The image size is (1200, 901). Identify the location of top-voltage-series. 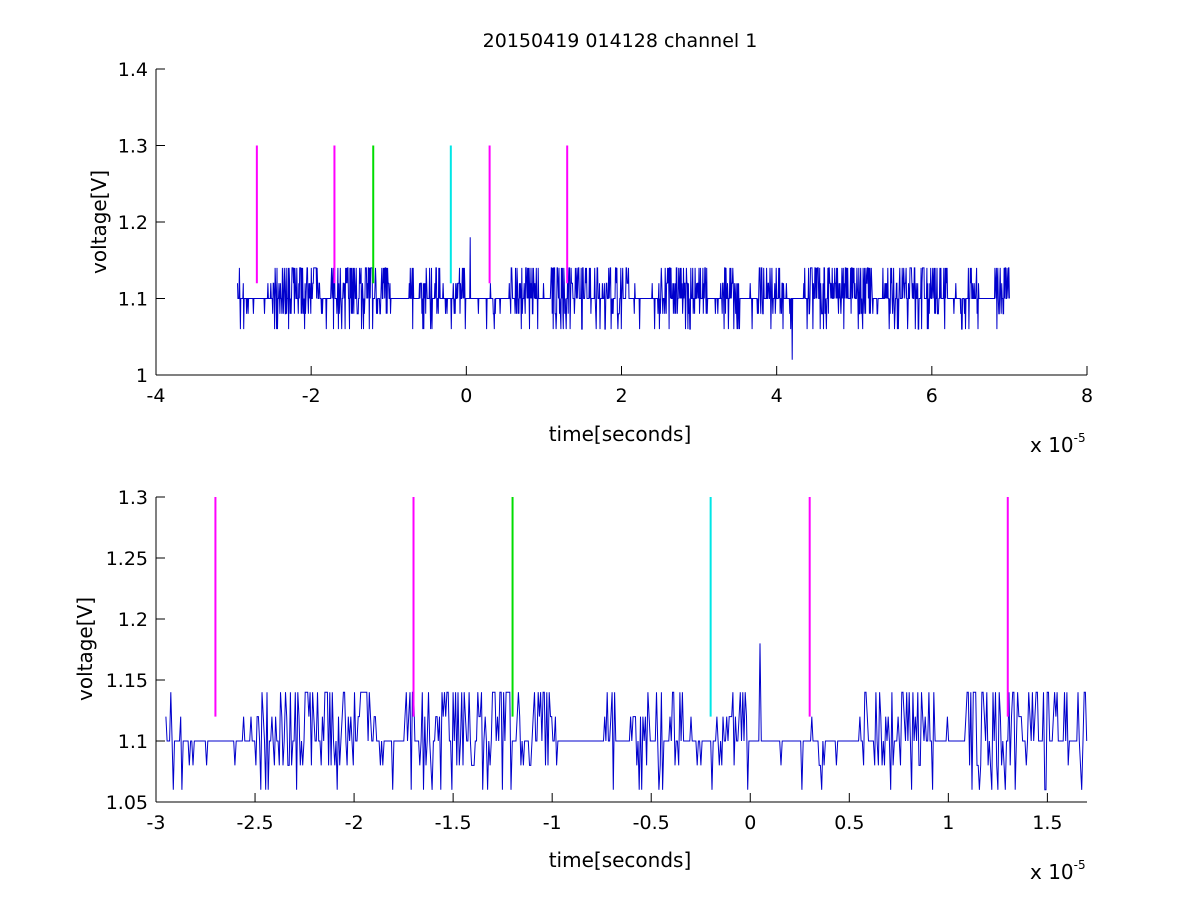
(623, 298).